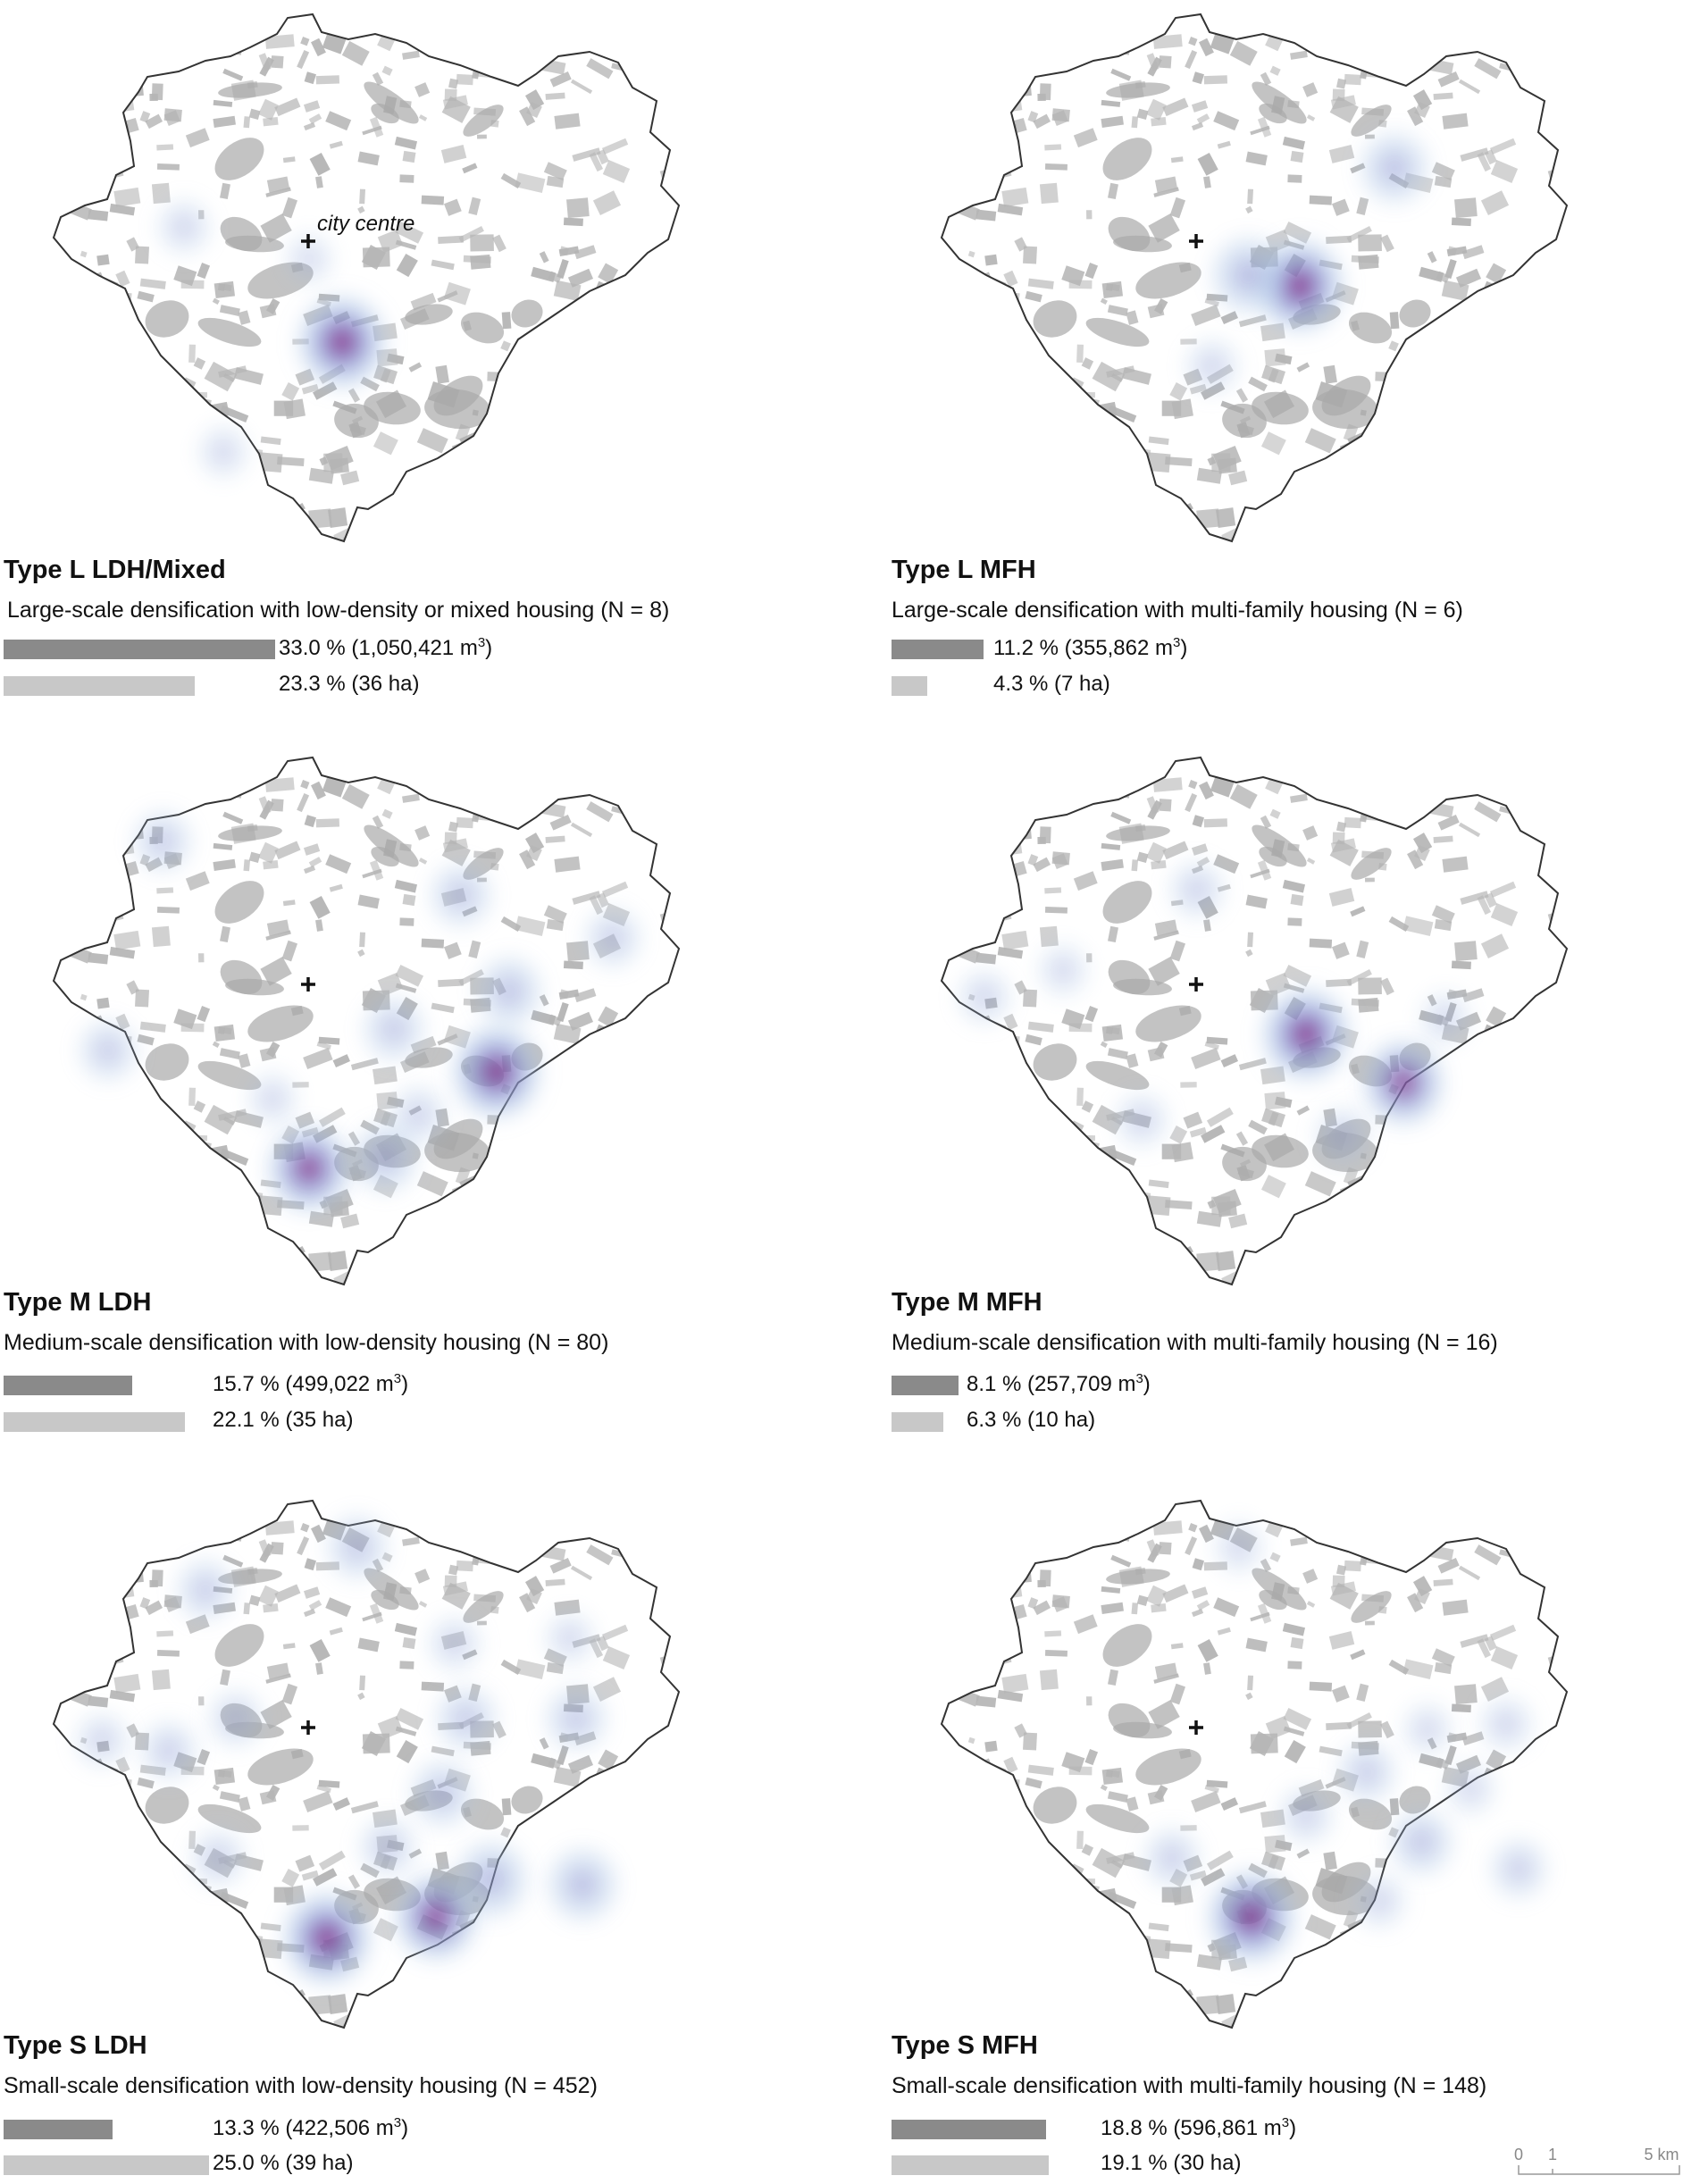  Describe the element at coordinates (967, 1302) in the screenshot. I see `panel-title: Type M MFH` at that location.